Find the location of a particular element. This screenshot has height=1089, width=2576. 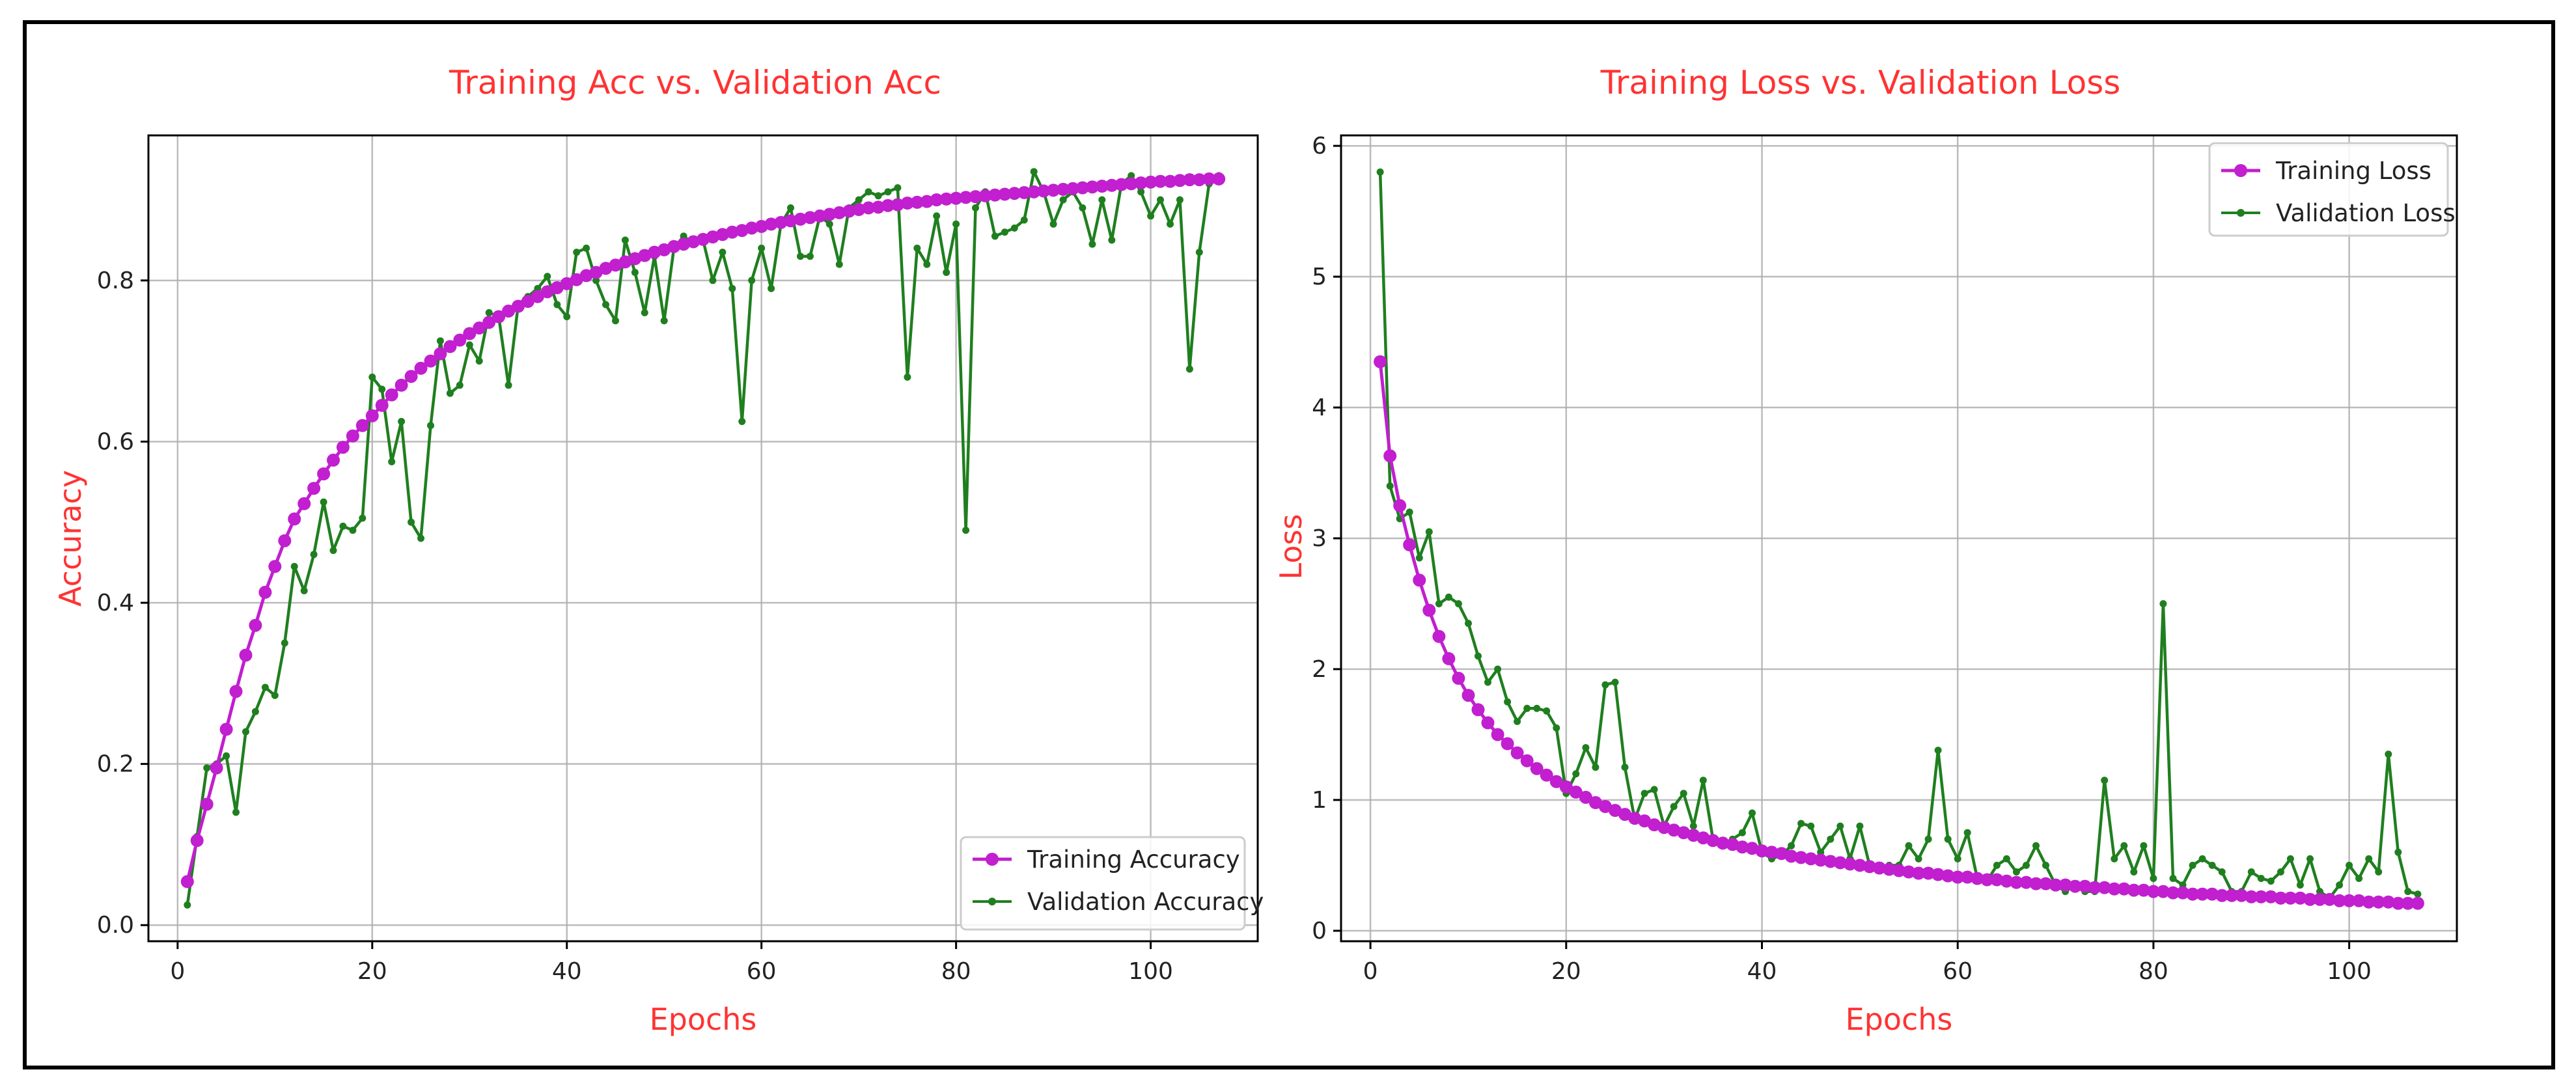

accuracy-y-tick-label: 0.0 is located at coordinates (115, 925).